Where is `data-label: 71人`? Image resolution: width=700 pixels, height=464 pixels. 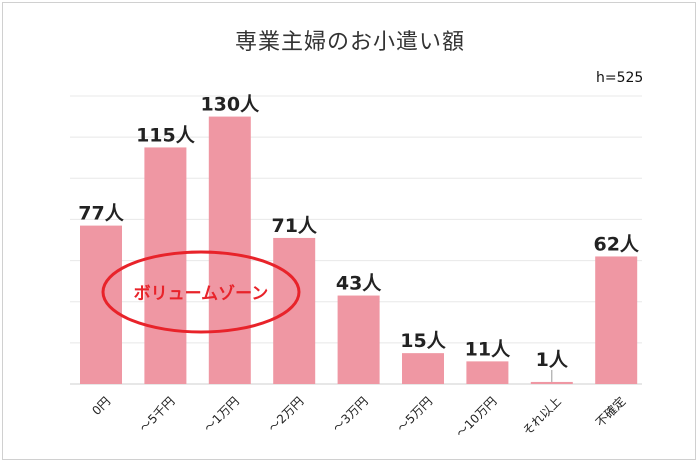
data-label: 71人 is located at coordinates (294, 226).